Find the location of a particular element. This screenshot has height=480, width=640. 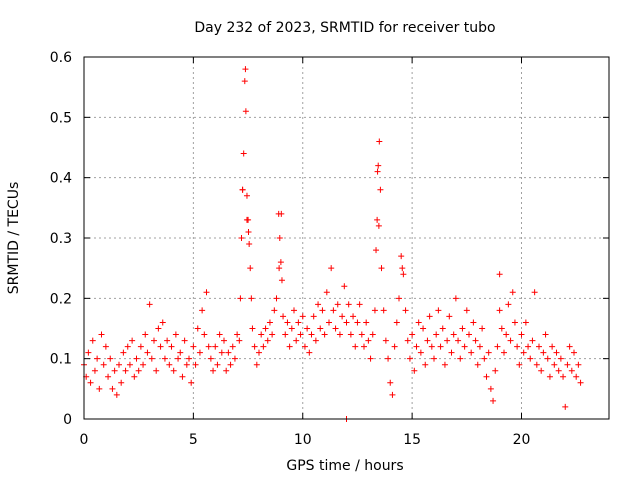

x-axis-label: GPS time / hours is located at coordinates (344, 466).